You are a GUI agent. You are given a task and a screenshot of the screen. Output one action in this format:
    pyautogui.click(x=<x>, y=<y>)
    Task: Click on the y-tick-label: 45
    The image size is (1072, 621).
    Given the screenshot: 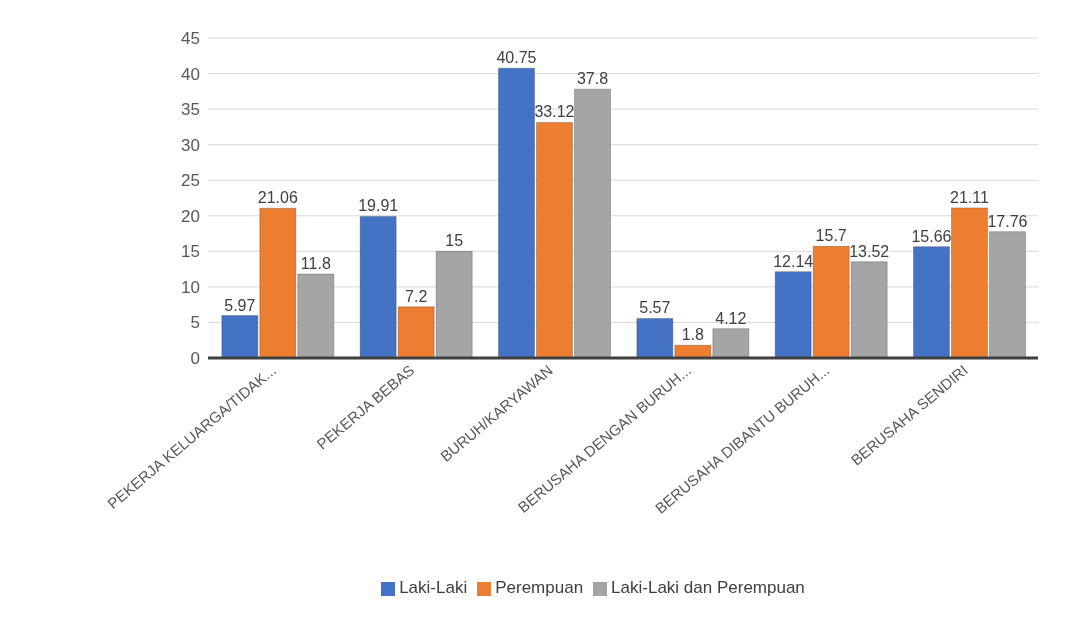 What is the action you would take?
    pyautogui.click(x=190, y=39)
    